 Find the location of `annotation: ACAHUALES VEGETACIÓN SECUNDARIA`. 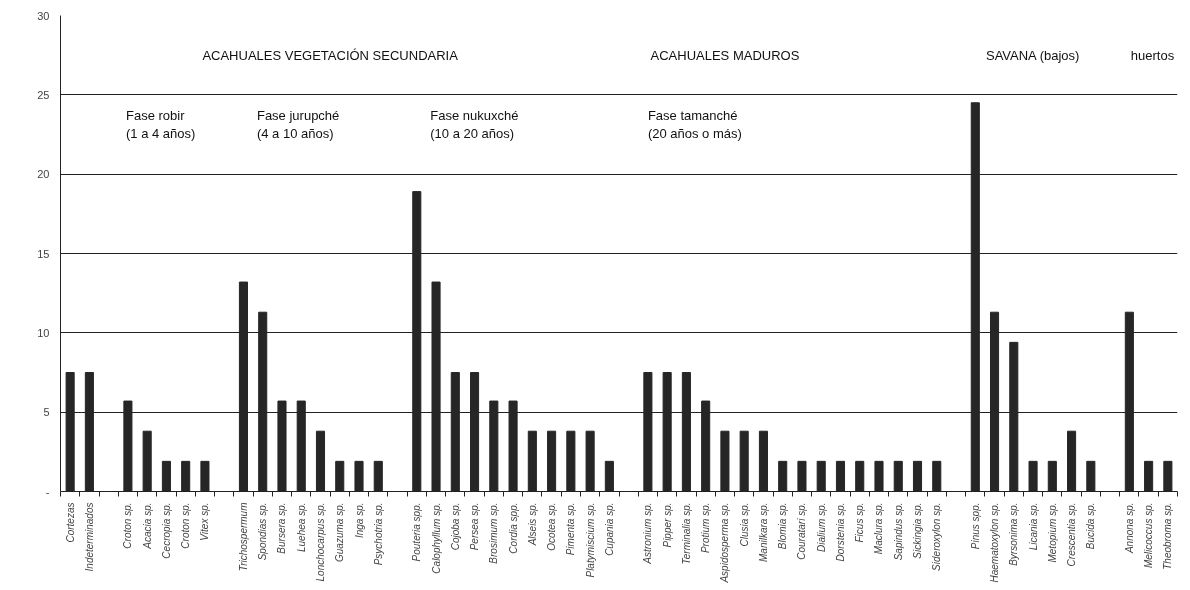

annotation: ACAHUALES VEGETACIÓN SECUNDARIA is located at coordinates (330, 55).